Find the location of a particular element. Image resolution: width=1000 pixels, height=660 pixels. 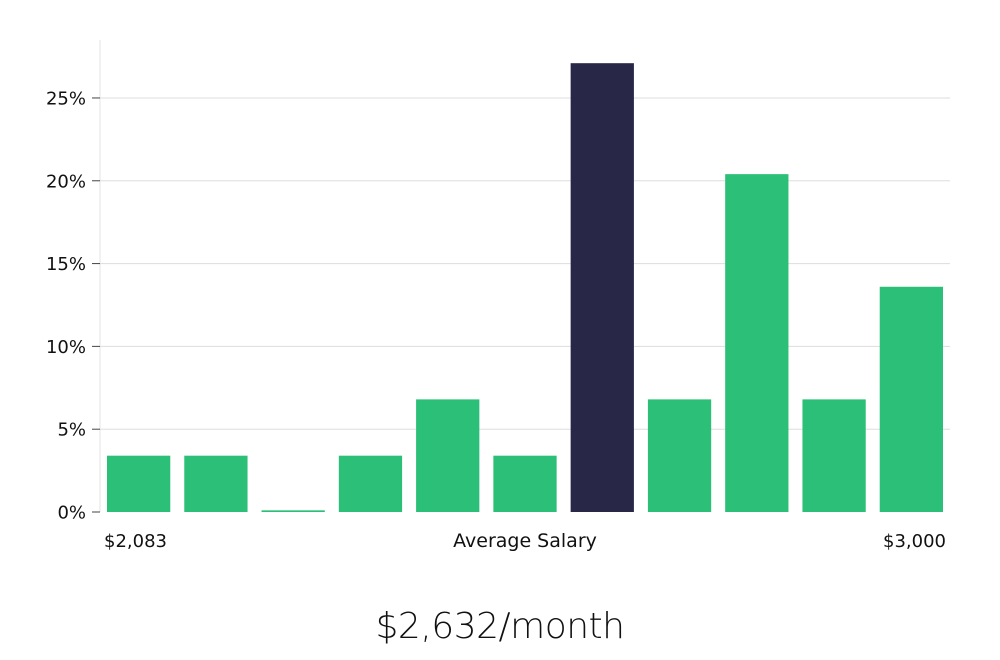

y-tick-label: 0% is located at coordinates (71, 513).